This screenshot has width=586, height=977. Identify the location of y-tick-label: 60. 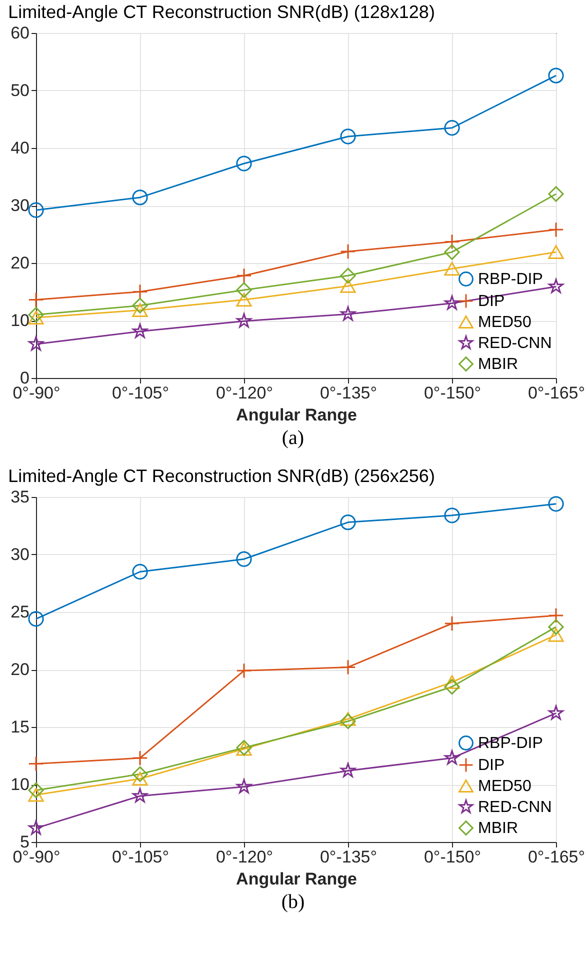
(20, 33).